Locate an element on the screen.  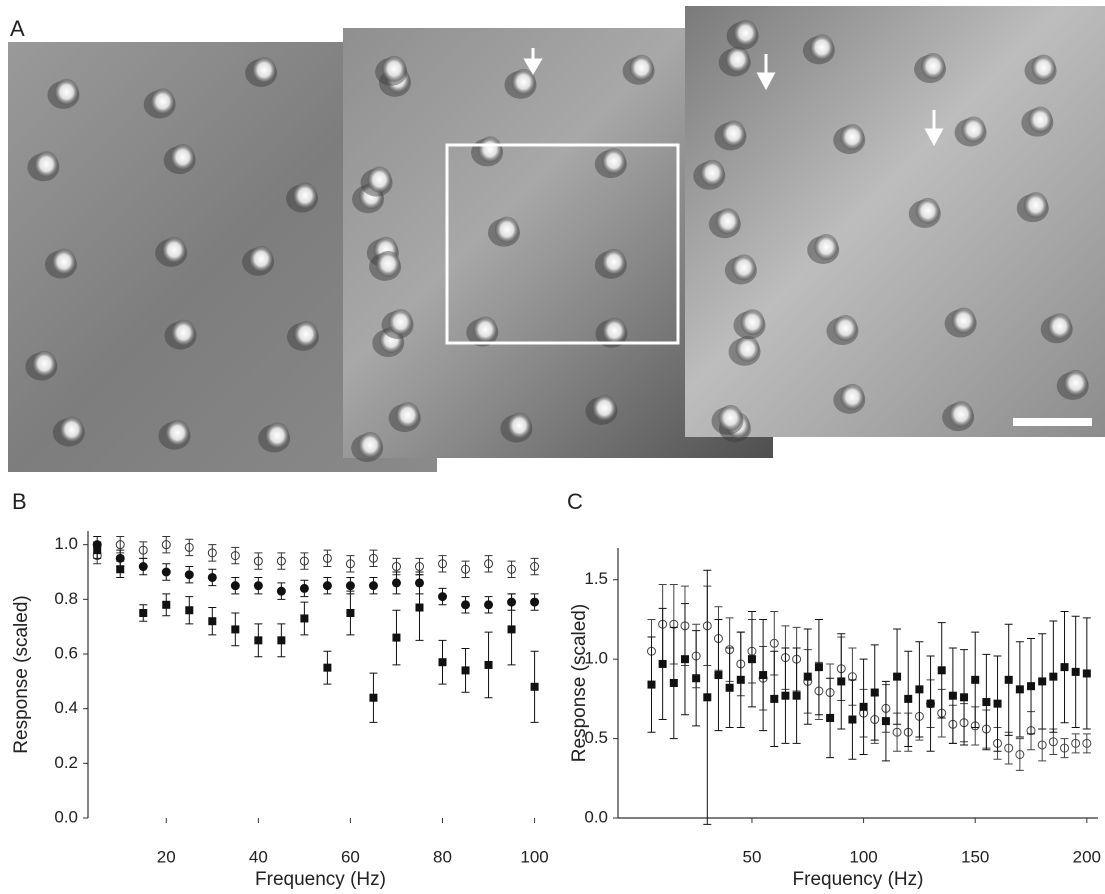
x-tick-label: 200 is located at coordinates (1087, 856).